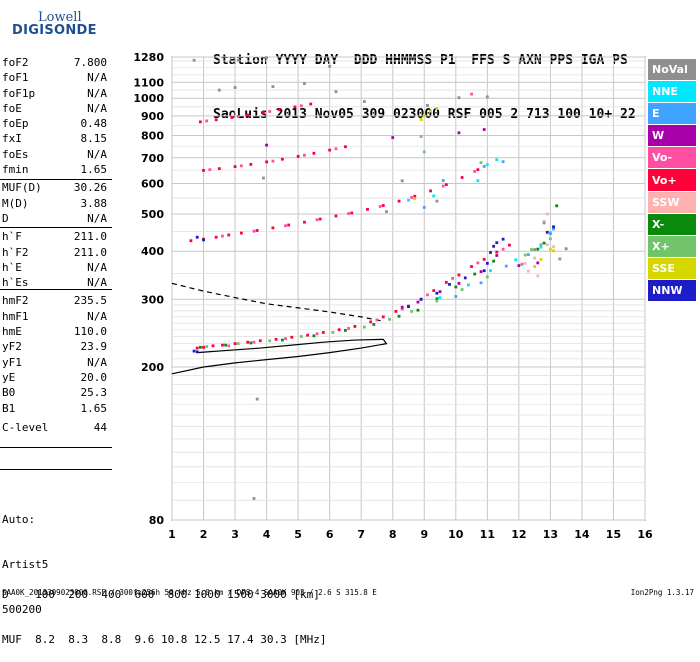 The image size is (700, 662). What do you see at coordinates (57, 282) in the screenshot?
I see `param-row-h-es: h`Es N/A` at bounding box center [57, 282].